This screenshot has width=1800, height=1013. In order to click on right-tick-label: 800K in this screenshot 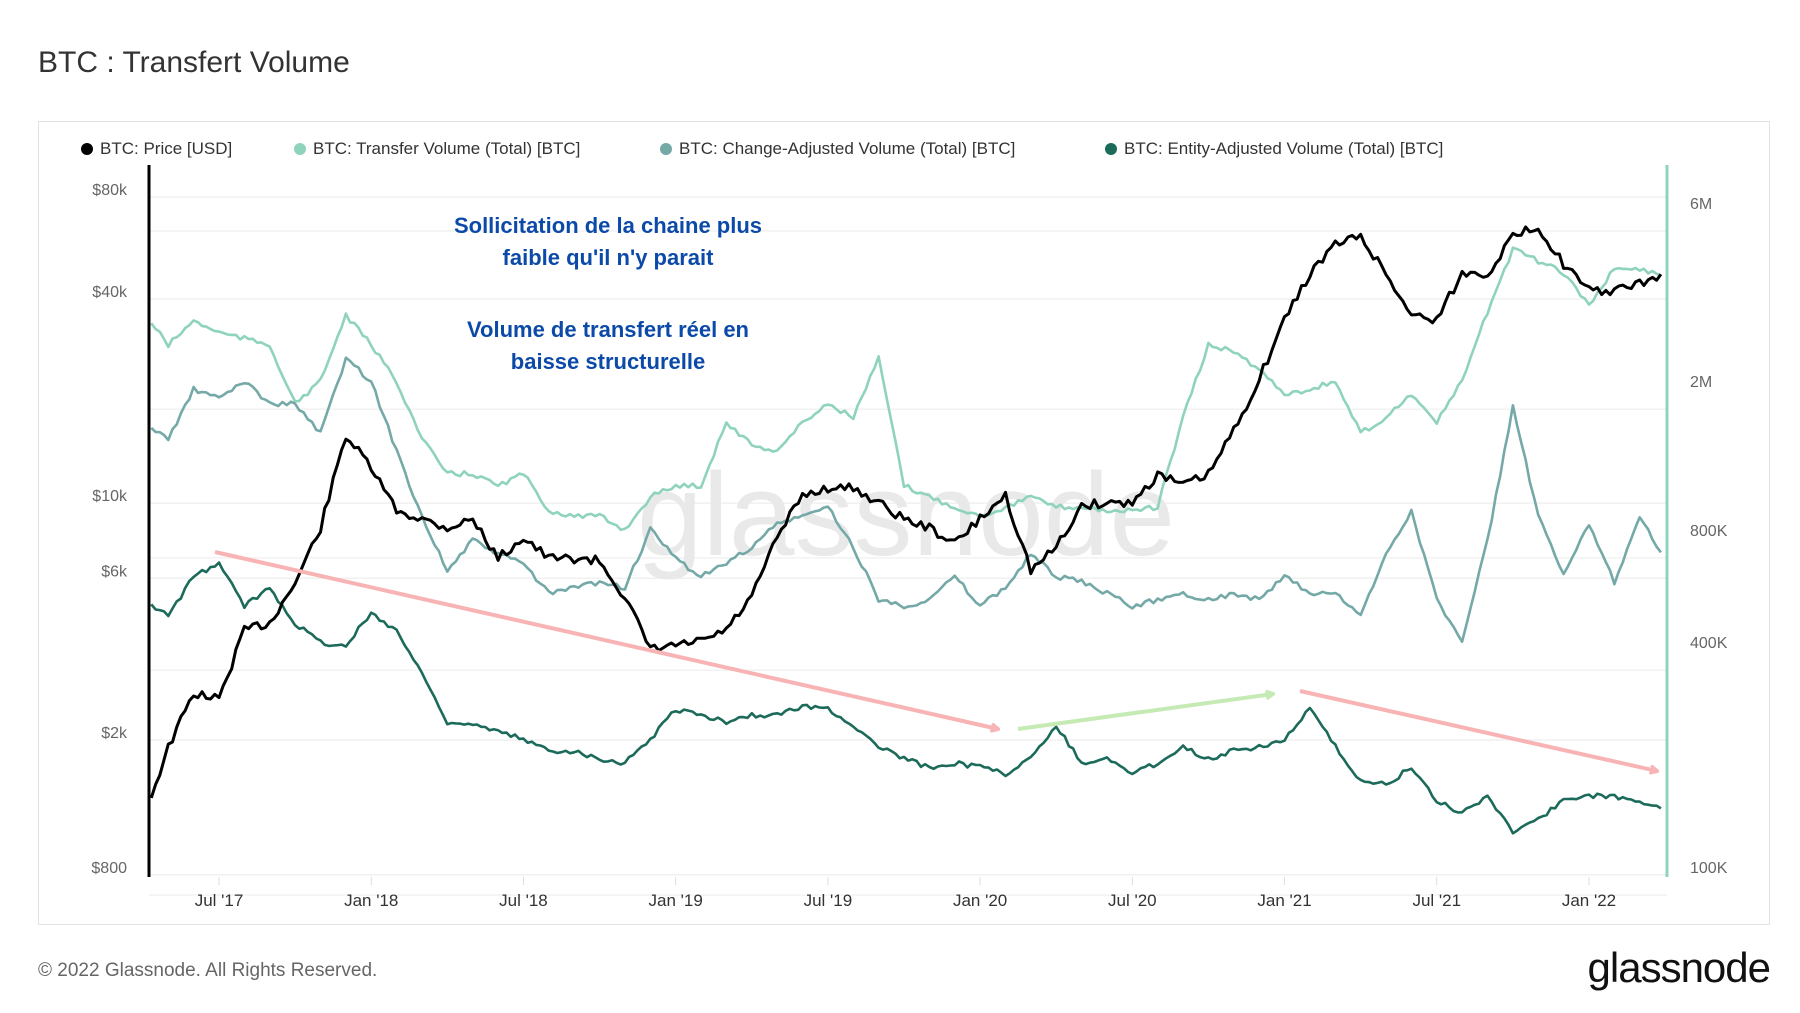, I will do `click(1709, 531)`.